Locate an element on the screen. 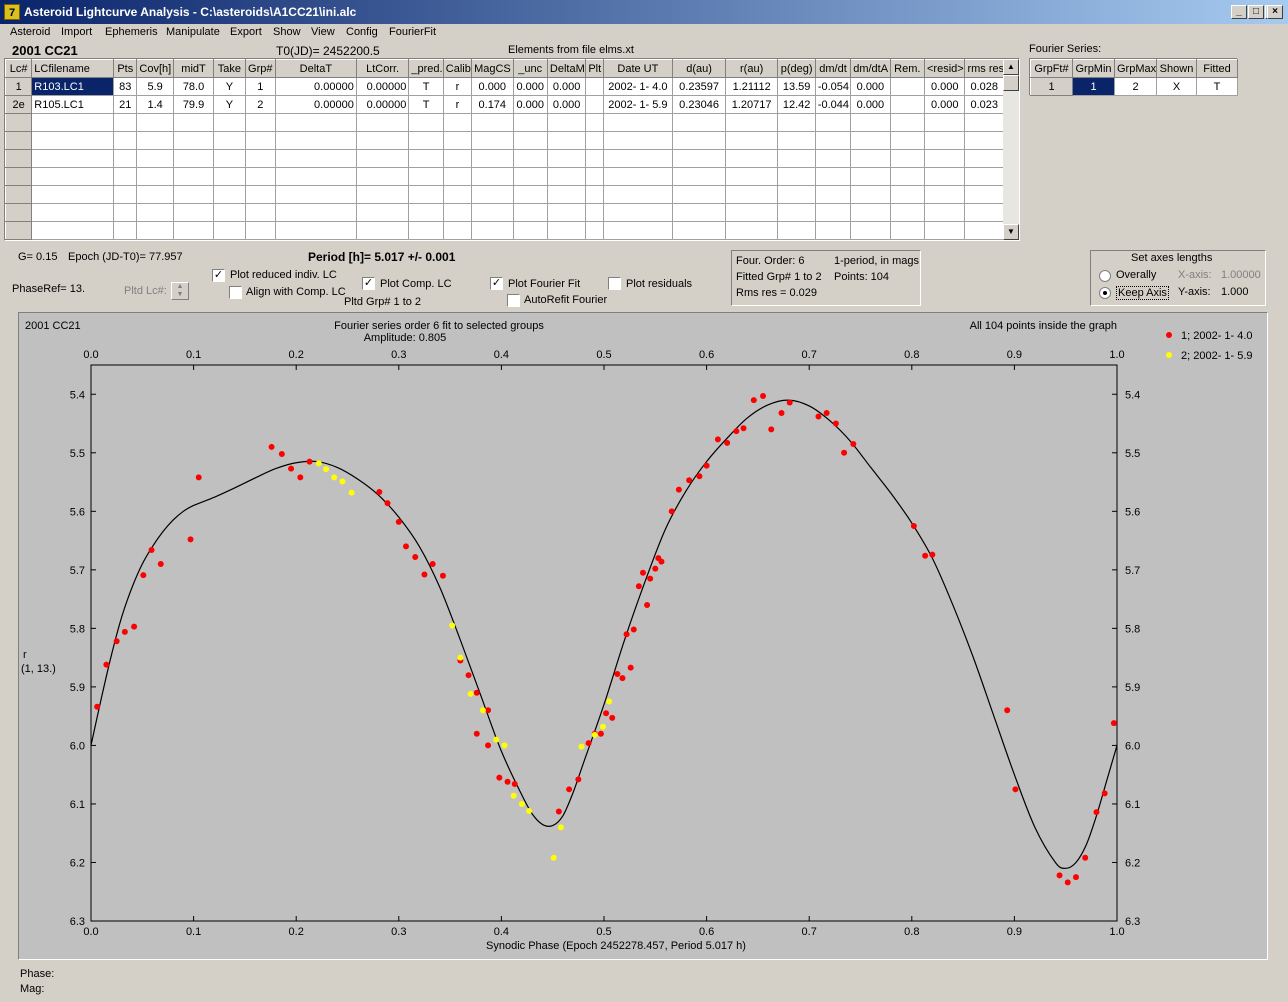 The width and height of the screenshot is (1288, 1002). column-header: Plt is located at coordinates (594, 68).